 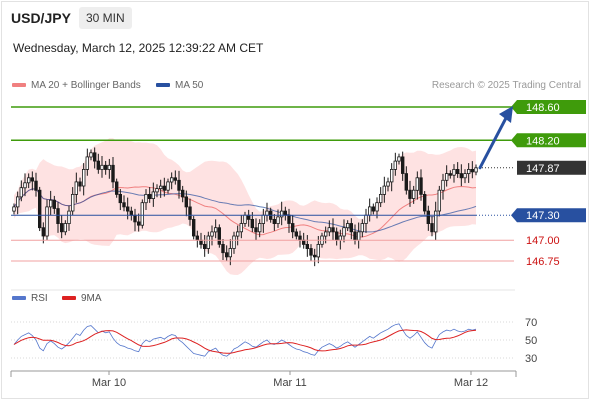 I want to click on resistance-tag-label: 148.60, so click(x=543, y=108).